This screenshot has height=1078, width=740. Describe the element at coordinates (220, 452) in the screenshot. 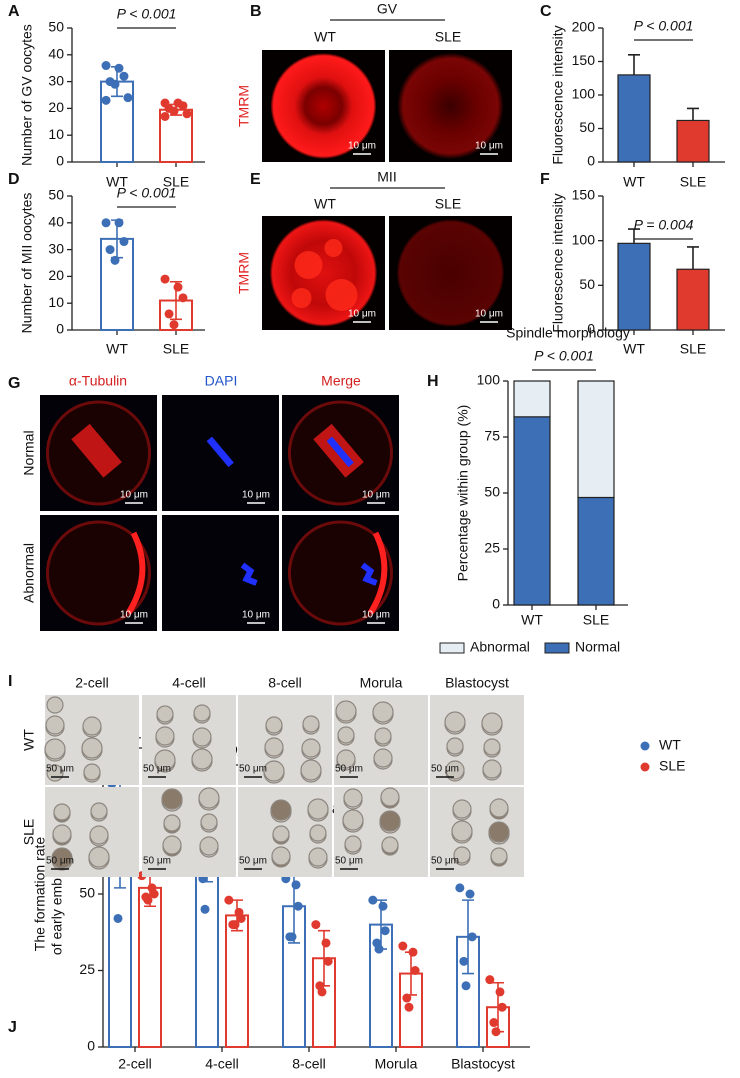

I see `chromosomes` at that location.